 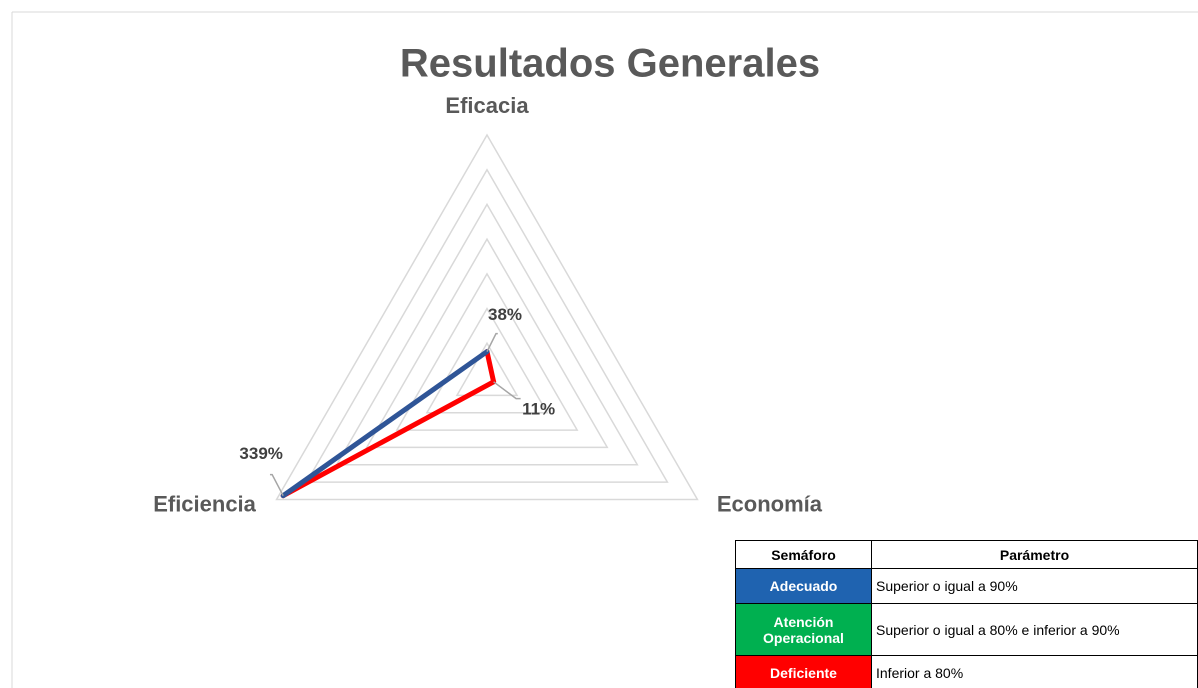 What do you see at coordinates (1034, 629) in the screenshot?
I see `parameter-cell: Superior o igual a 80% e inferior a 90%` at bounding box center [1034, 629].